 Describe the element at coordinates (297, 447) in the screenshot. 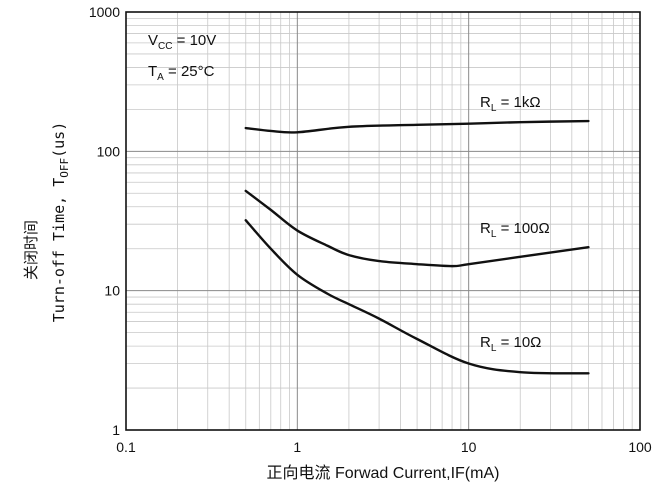

I see `x-tick-label: 1` at that location.